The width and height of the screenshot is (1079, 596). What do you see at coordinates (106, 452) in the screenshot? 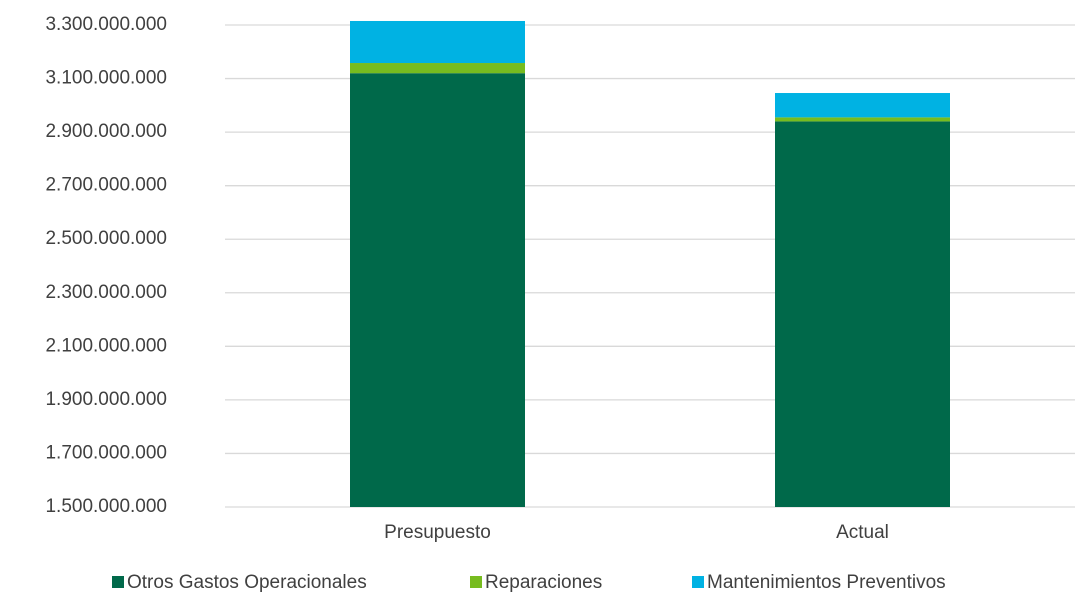
I see `y-tick-label: 1.700.000.000` at bounding box center [106, 452].